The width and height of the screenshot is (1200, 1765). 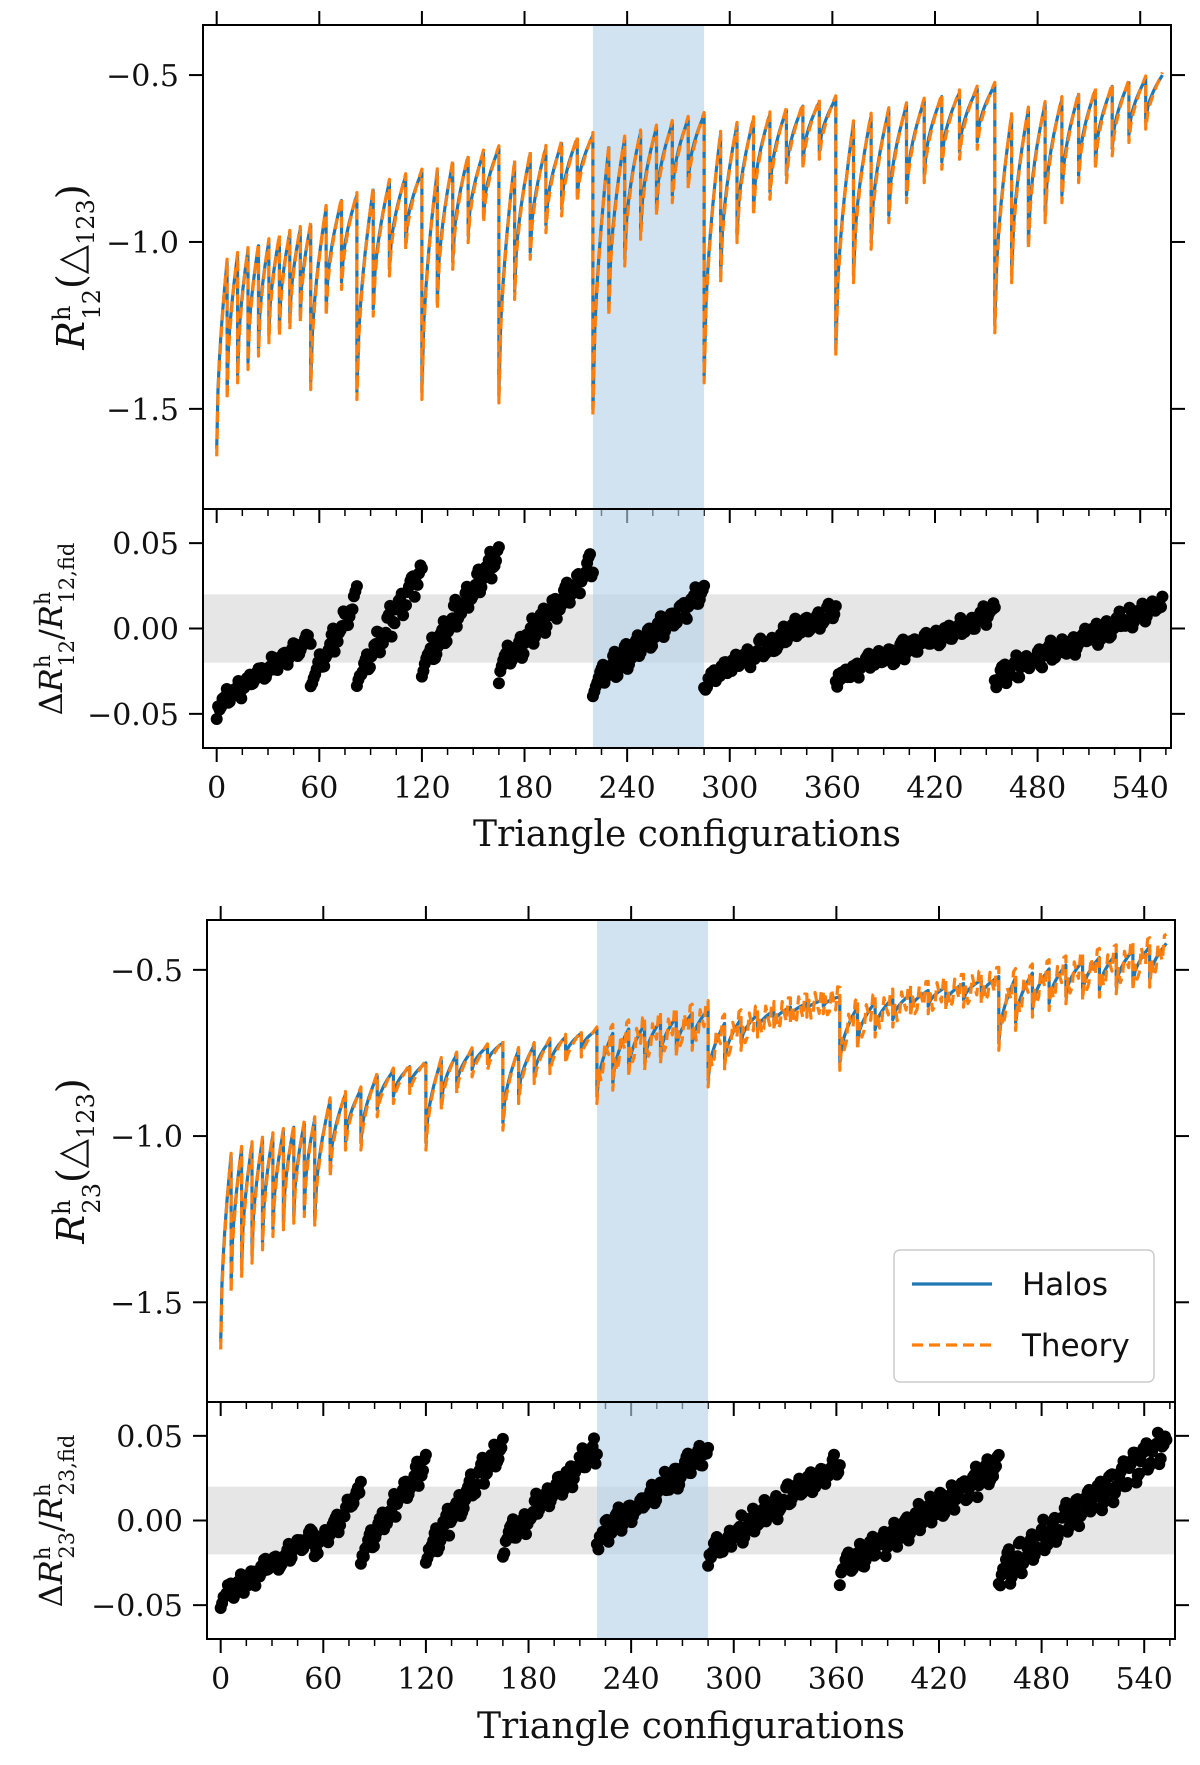 I want to click on p2-ylabel: ΔRh12/Rh12,fid, so click(x=55, y=629).